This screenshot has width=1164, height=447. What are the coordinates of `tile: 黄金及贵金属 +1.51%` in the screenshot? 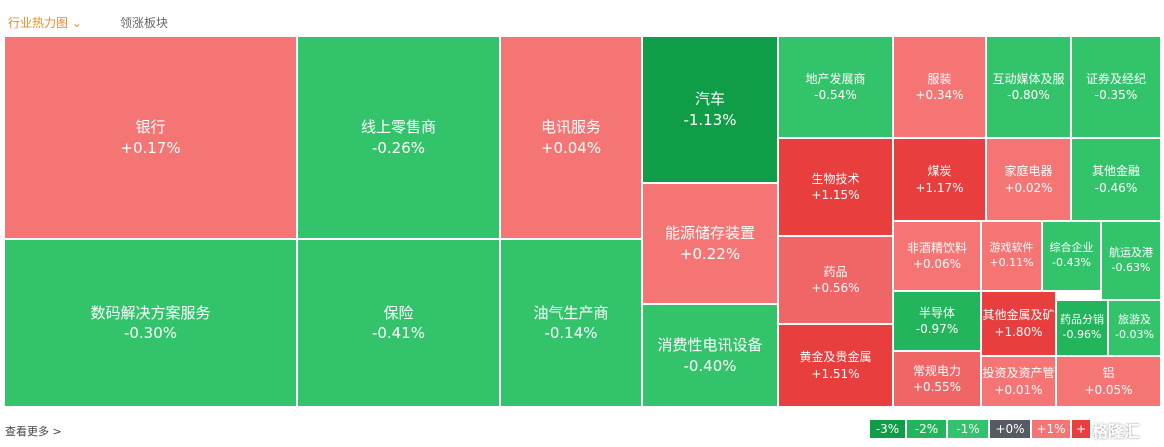 It's located at (835, 365).